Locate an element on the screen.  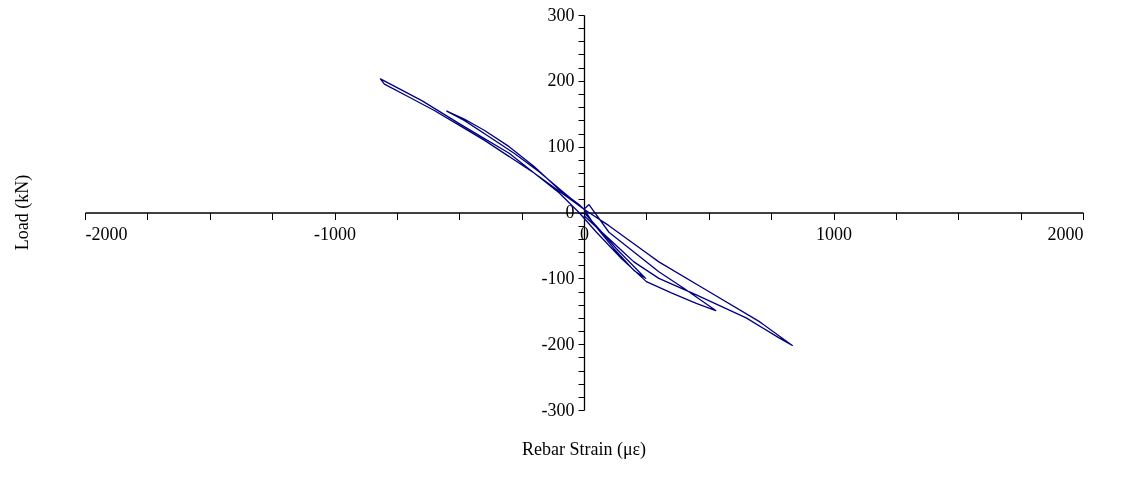
y-axis-title: Load (kN) is located at coordinates (22, 212).